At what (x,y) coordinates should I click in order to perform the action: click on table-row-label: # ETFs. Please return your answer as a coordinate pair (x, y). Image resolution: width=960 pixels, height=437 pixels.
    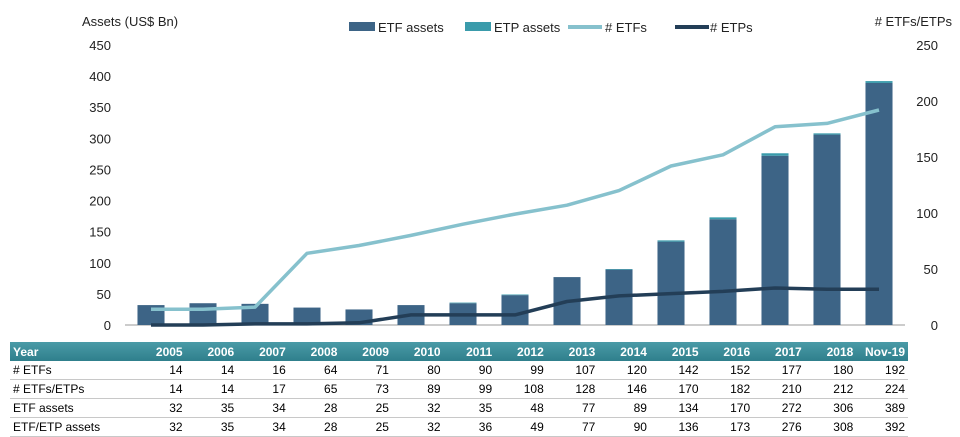
    Looking at the image, I should click on (72, 370).